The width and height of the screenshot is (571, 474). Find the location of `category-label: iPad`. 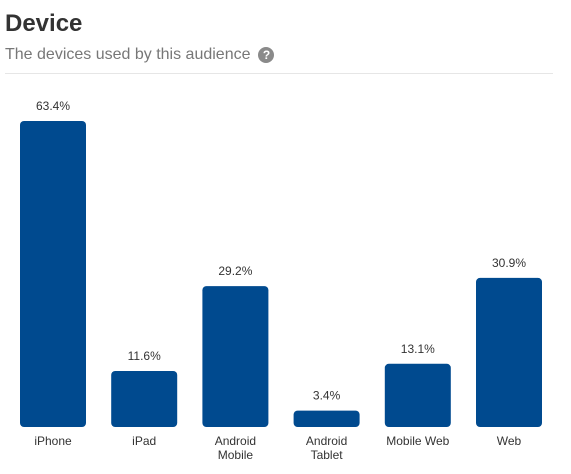

category-label: iPad is located at coordinates (144, 441).